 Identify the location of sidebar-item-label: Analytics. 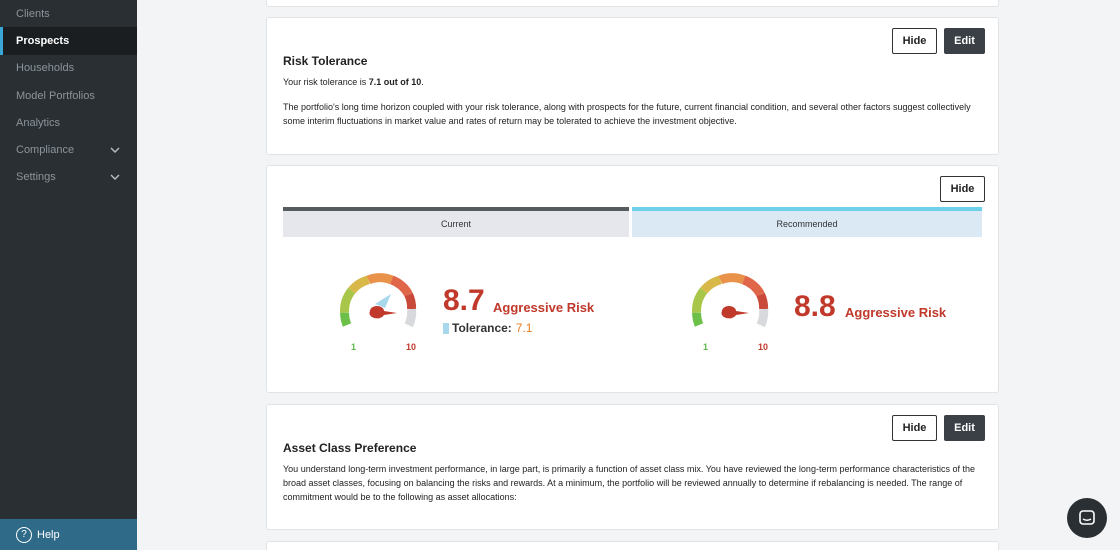
(38, 122).